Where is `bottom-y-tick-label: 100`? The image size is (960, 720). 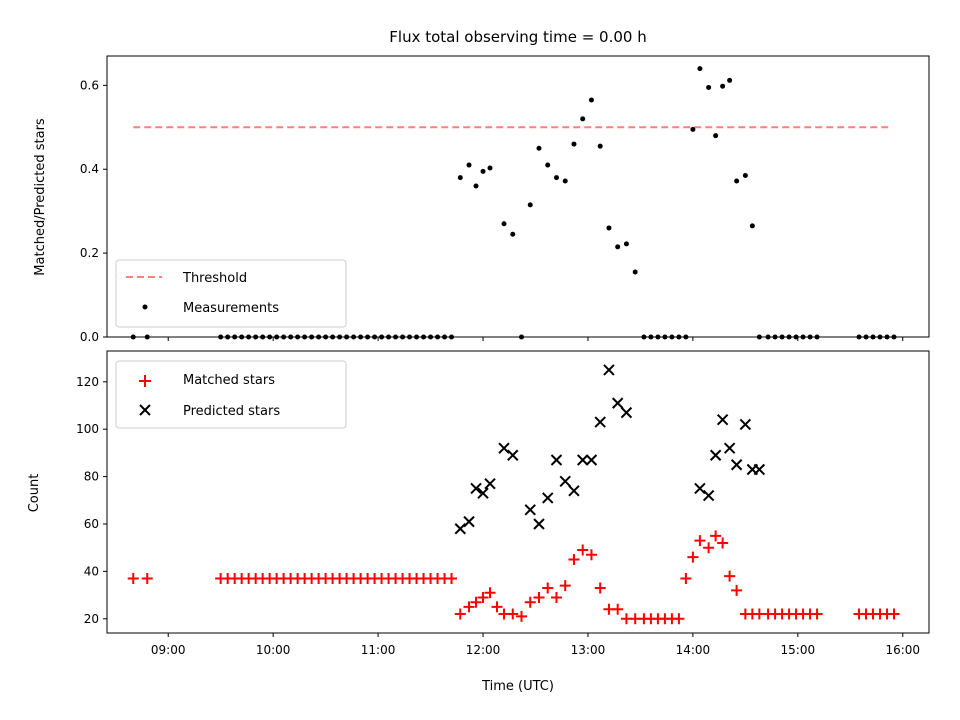
bottom-y-tick-label: 100 is located at coordinates (87, 429).